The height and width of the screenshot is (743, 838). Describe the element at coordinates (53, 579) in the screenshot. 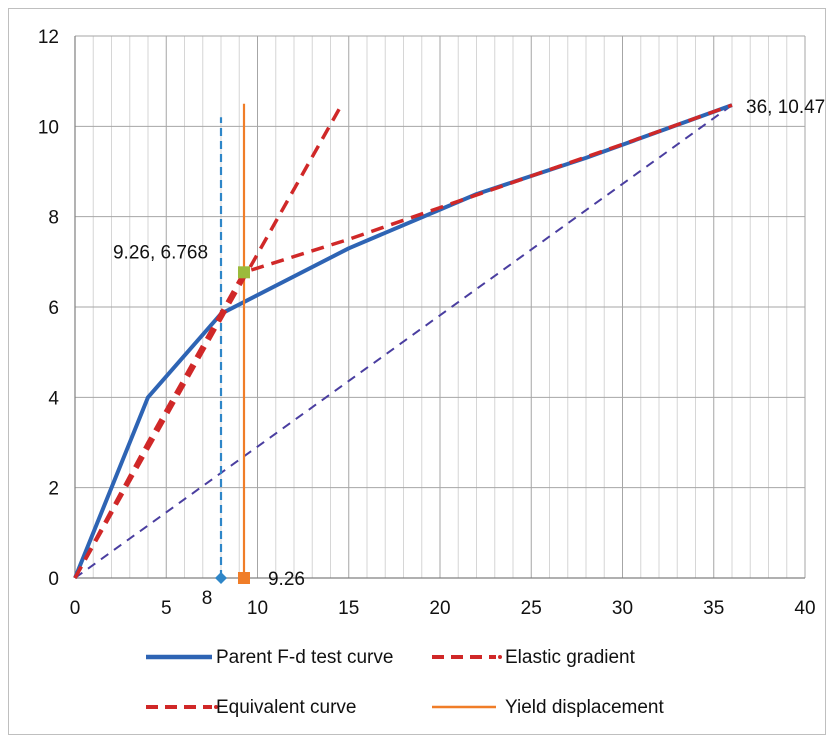

I see `y-tick-label: 0` at that location.